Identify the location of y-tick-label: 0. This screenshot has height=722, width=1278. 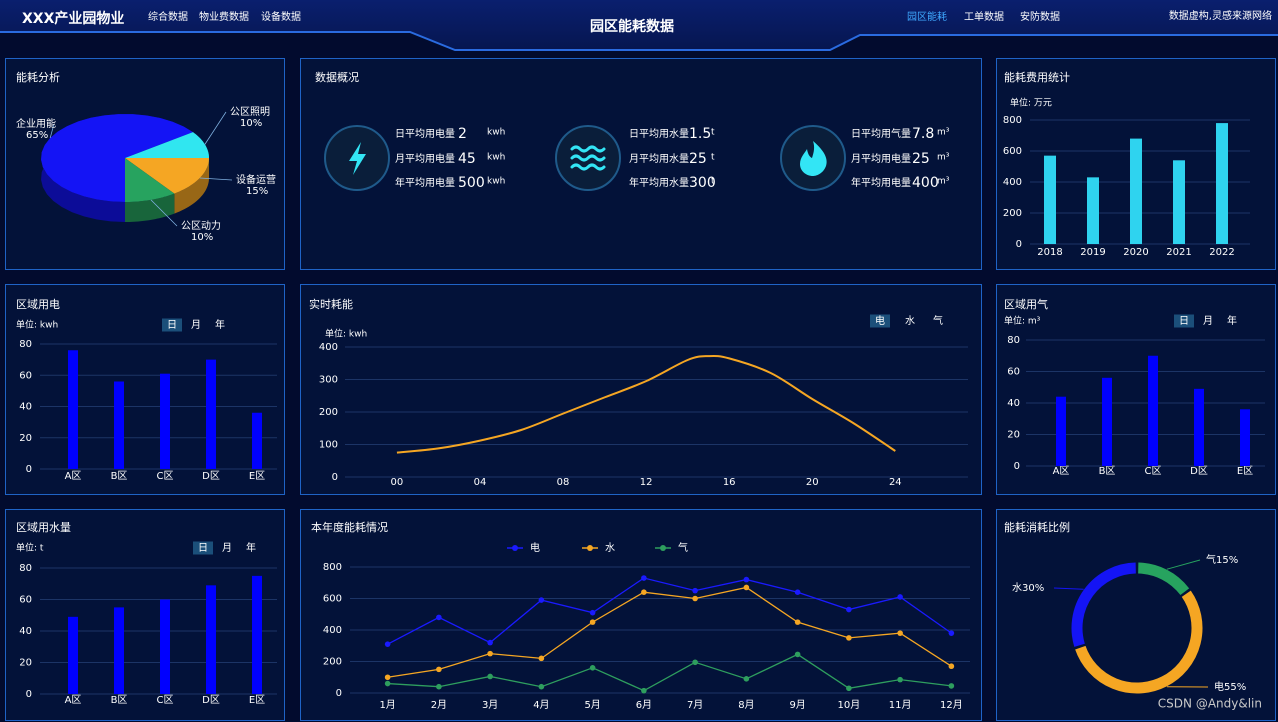
(29, 469).